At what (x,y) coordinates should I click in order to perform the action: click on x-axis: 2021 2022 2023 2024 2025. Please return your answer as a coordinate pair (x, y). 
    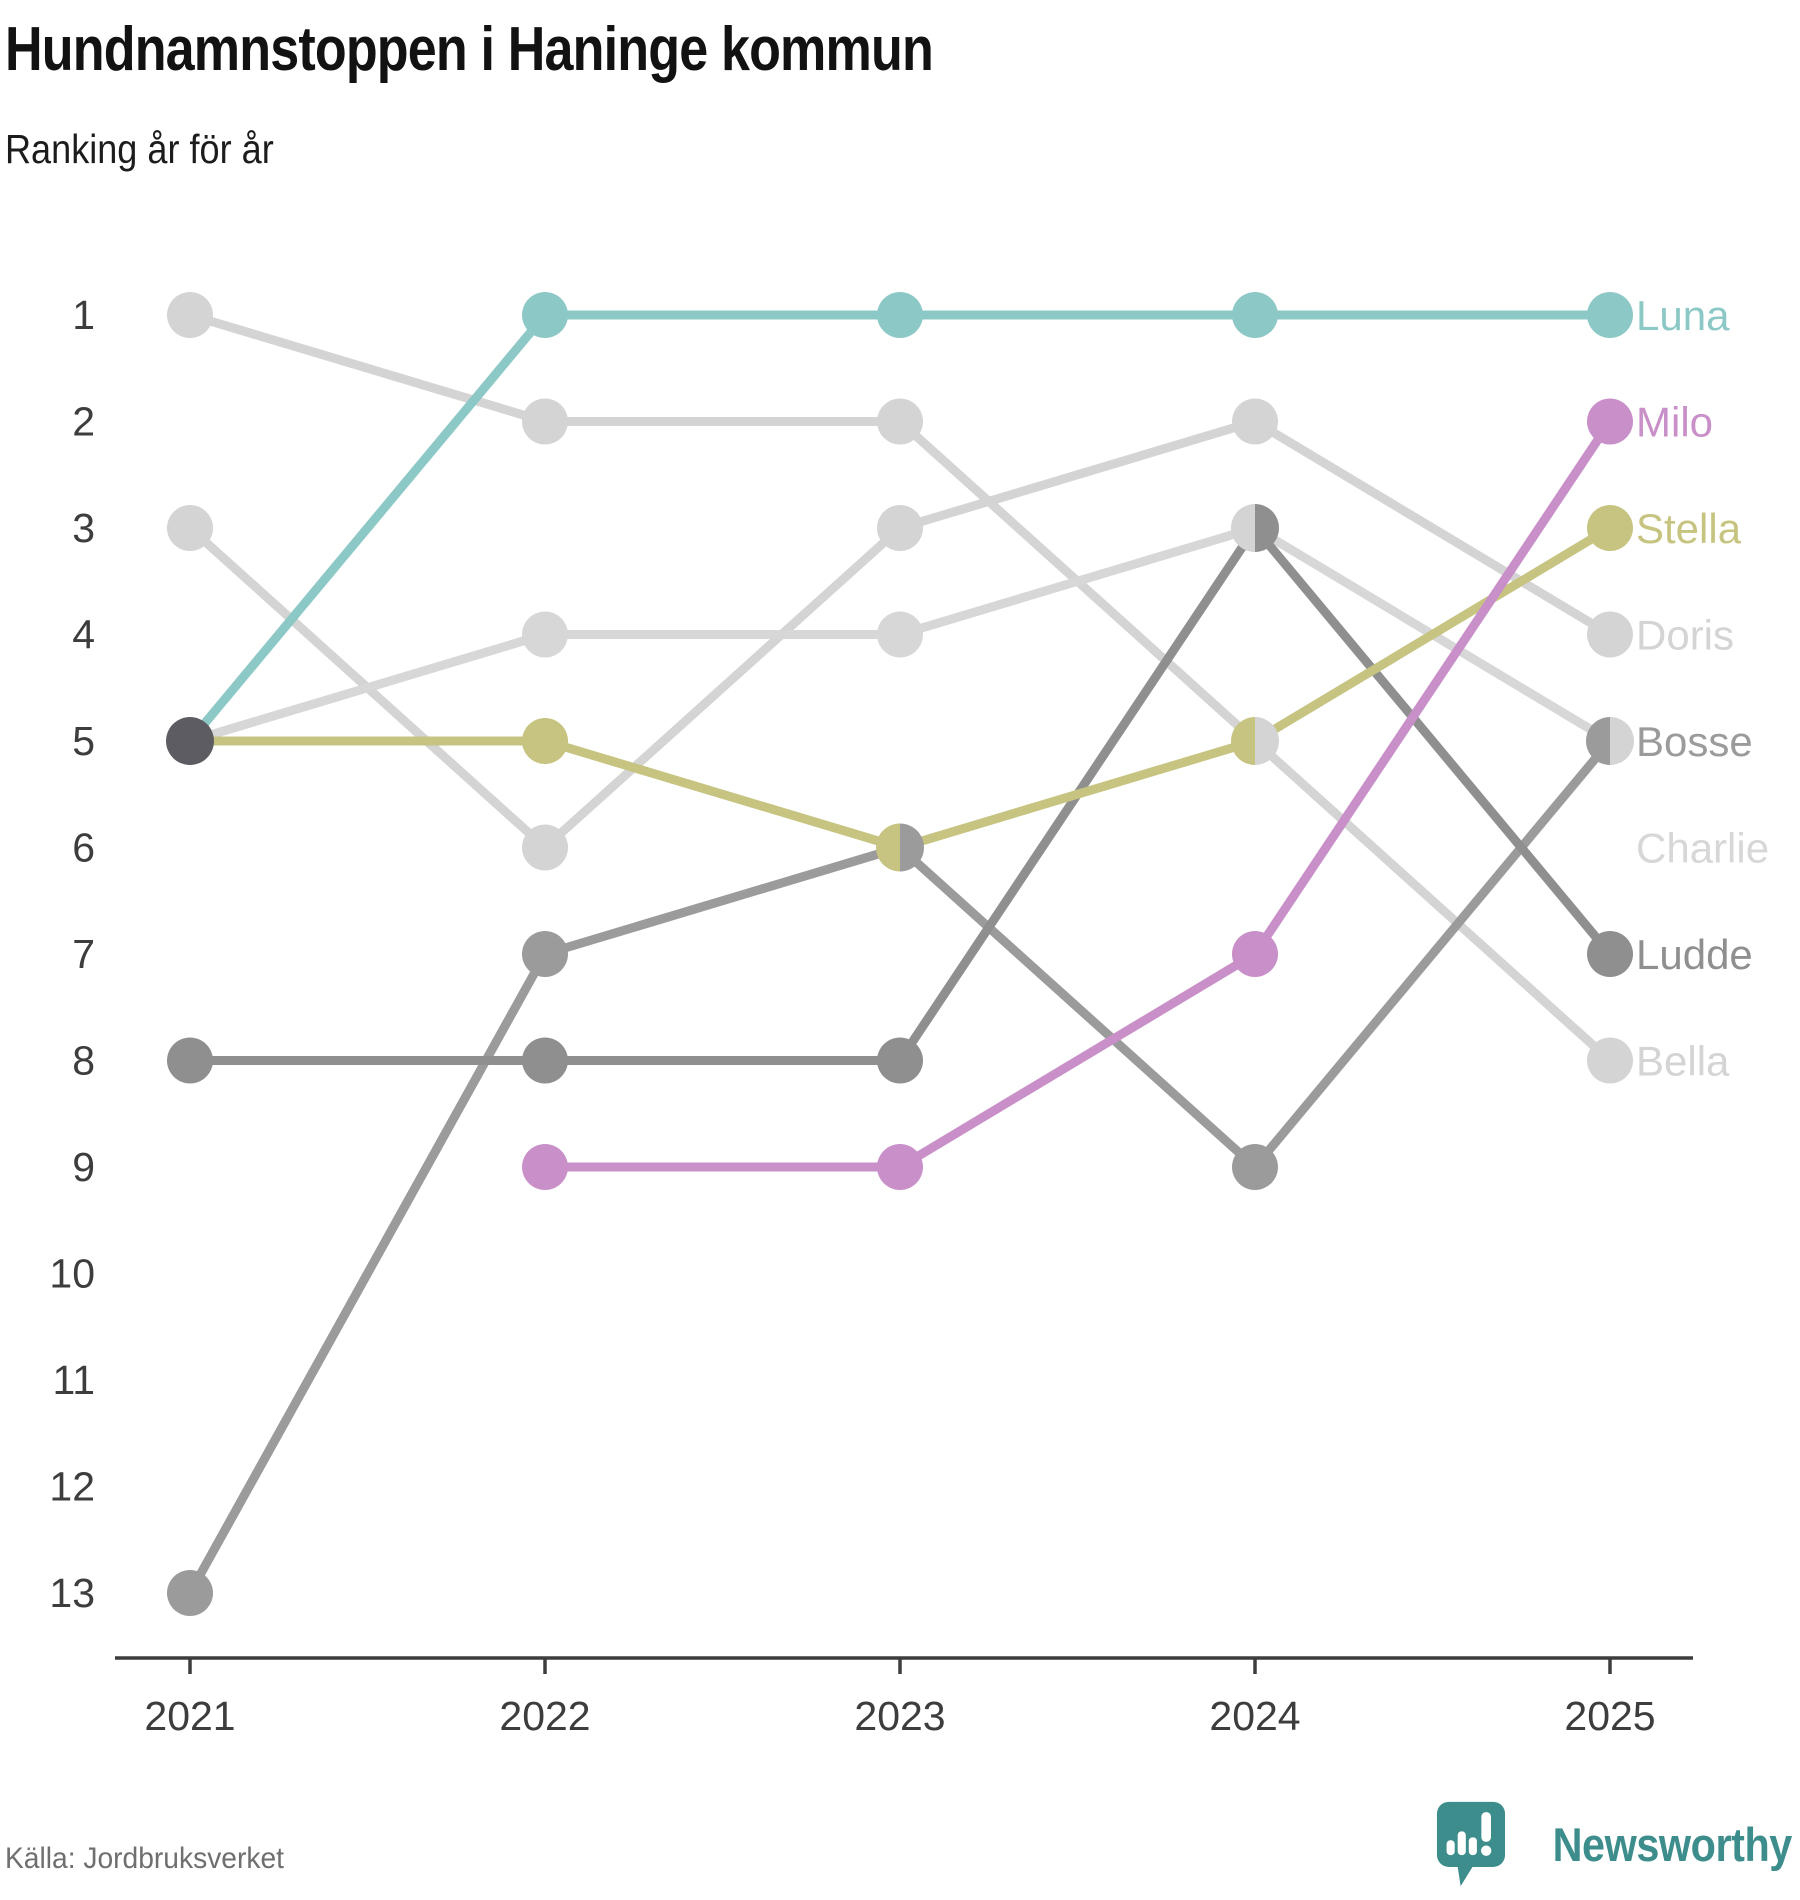
    Looking at the image, I should click on (904, 1697).